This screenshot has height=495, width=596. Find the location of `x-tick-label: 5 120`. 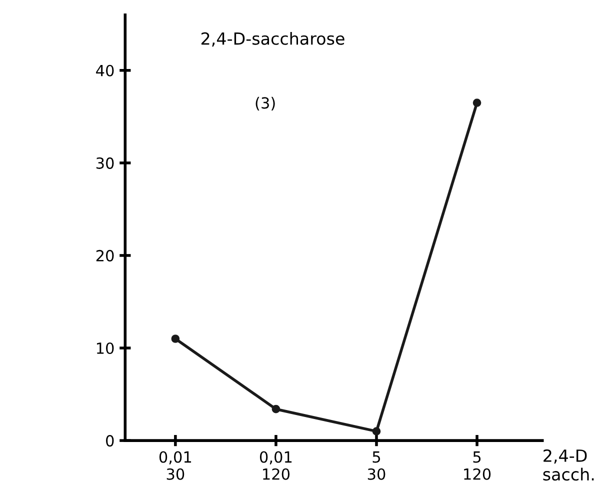

x-tick-label: 5 120 is located at coordinates (477, 465).